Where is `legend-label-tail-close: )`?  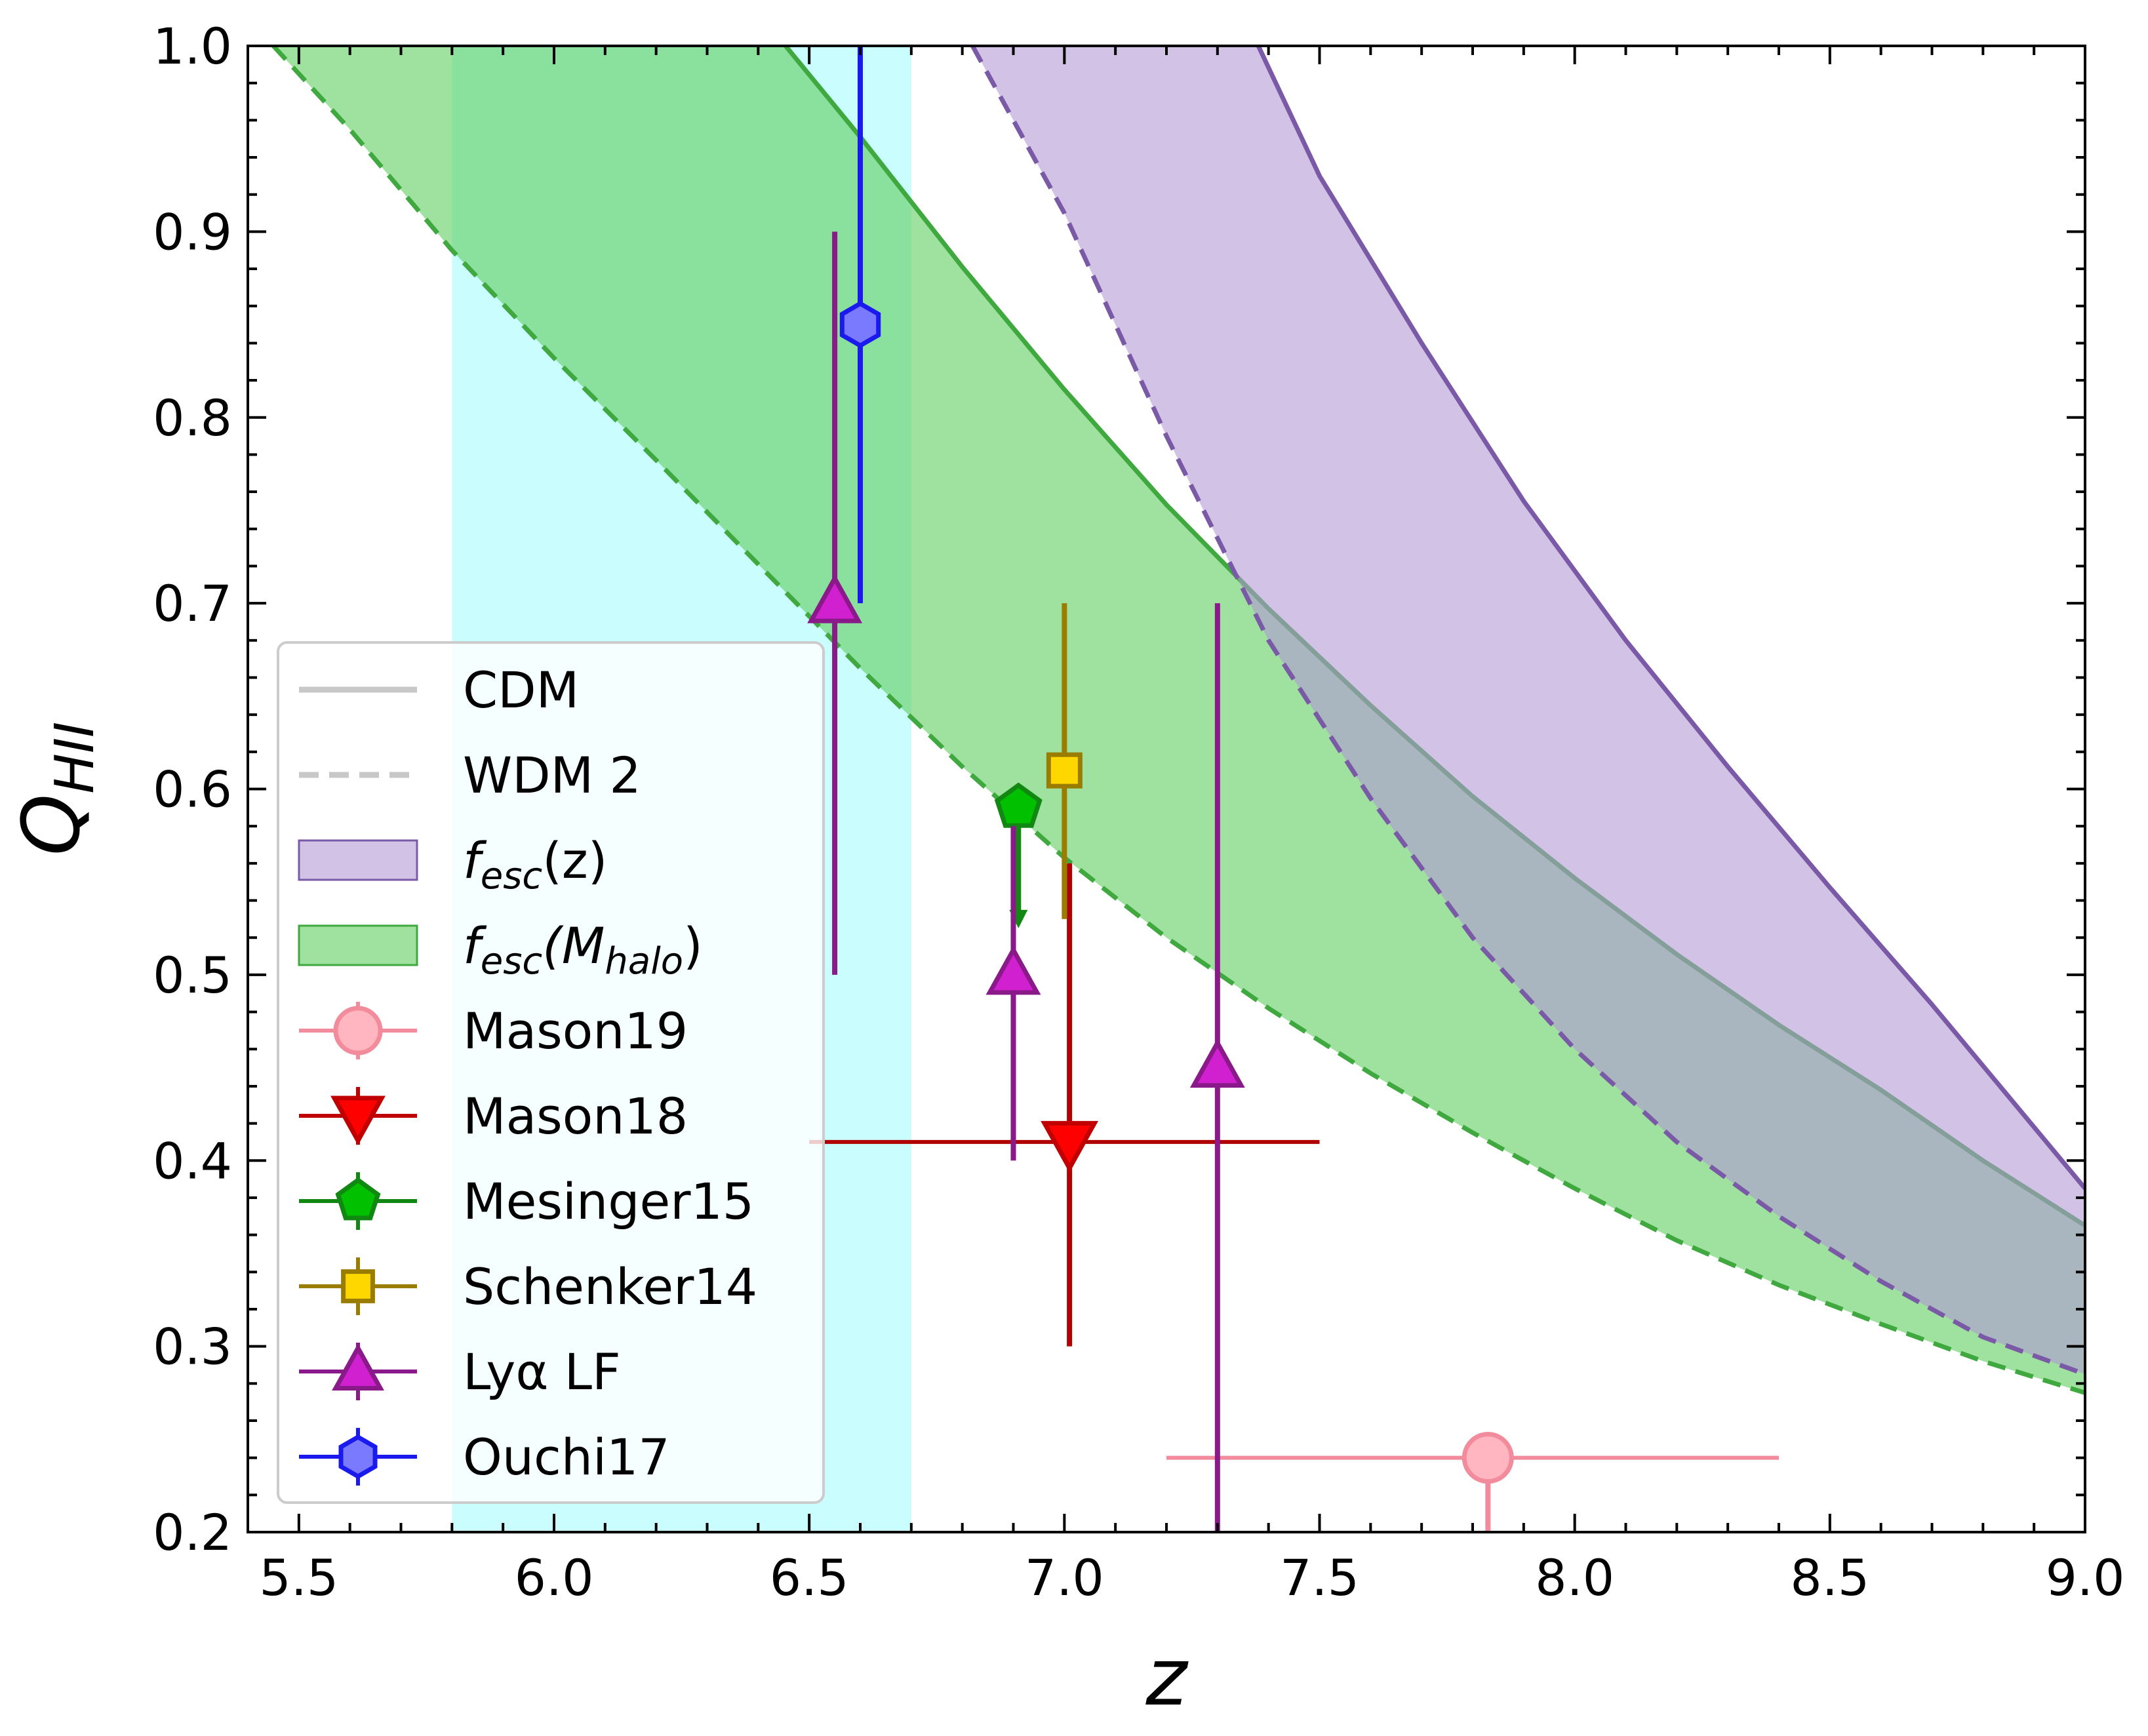 legend-label-tail-close: ) is located at coordinates (693, 946).